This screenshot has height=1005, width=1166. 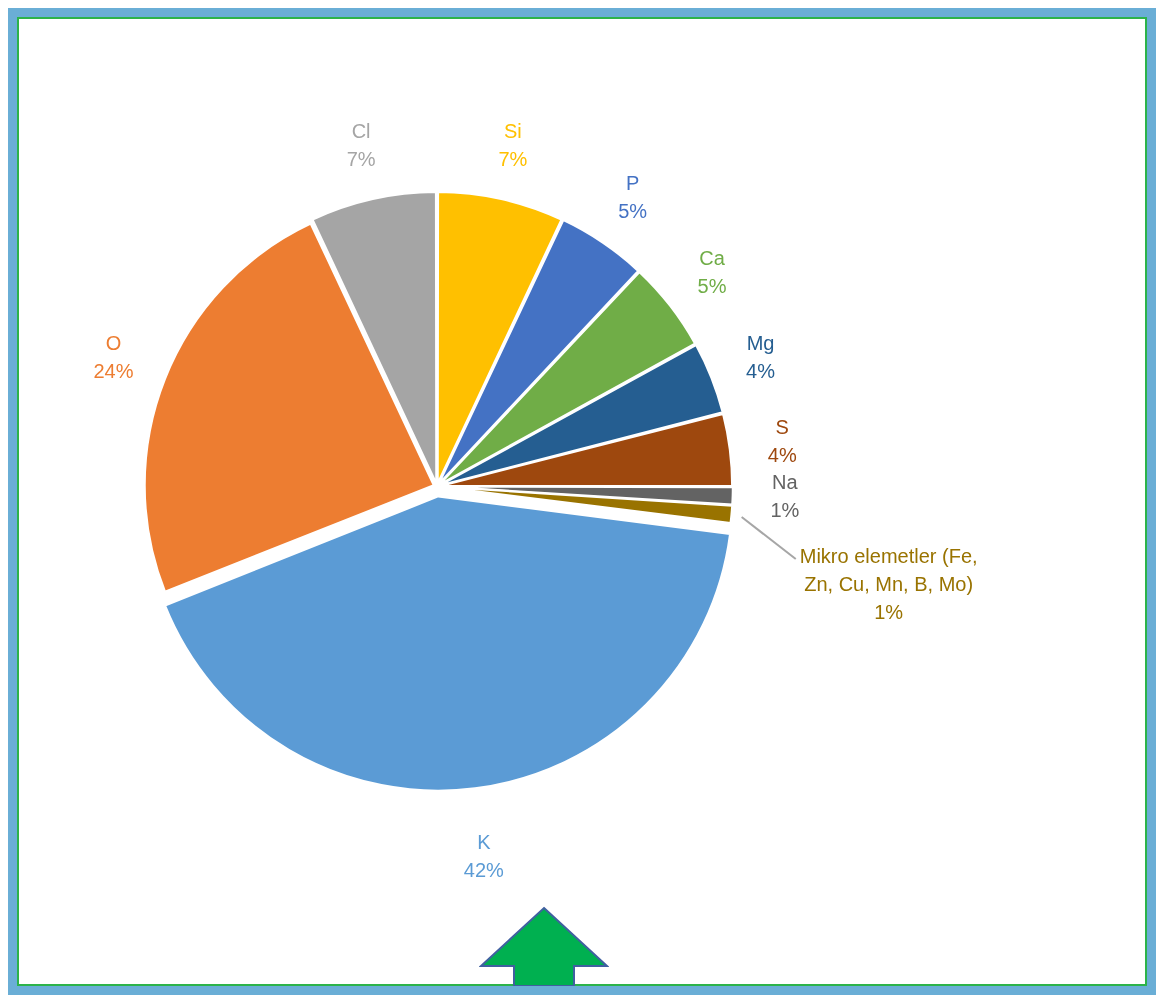 I want to click on slice-label: O, so click(x=113, y=342).